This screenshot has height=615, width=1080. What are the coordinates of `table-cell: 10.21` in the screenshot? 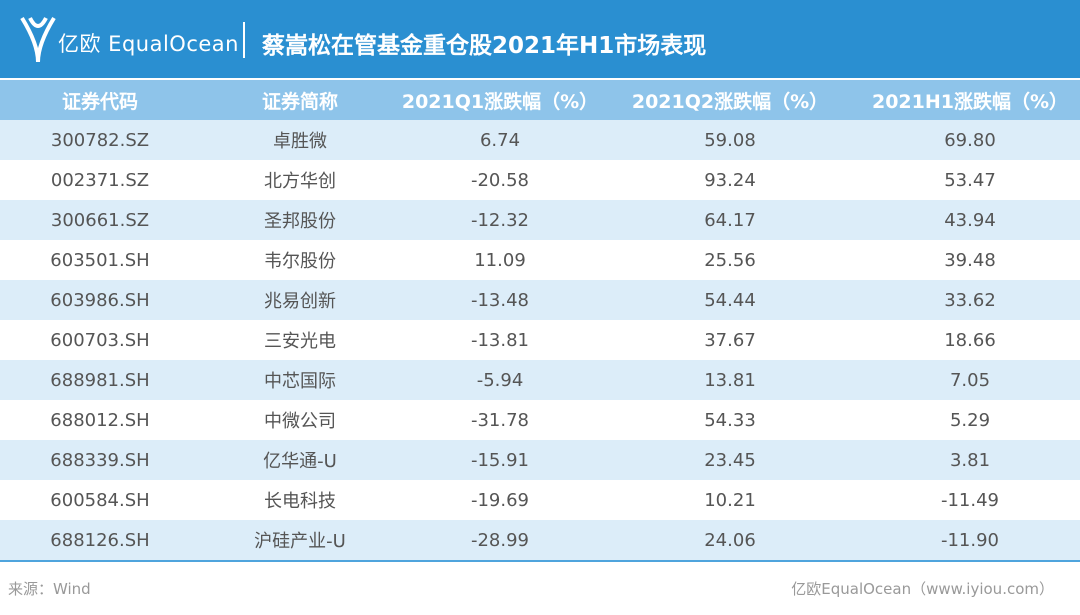 It's located at (730, 500).